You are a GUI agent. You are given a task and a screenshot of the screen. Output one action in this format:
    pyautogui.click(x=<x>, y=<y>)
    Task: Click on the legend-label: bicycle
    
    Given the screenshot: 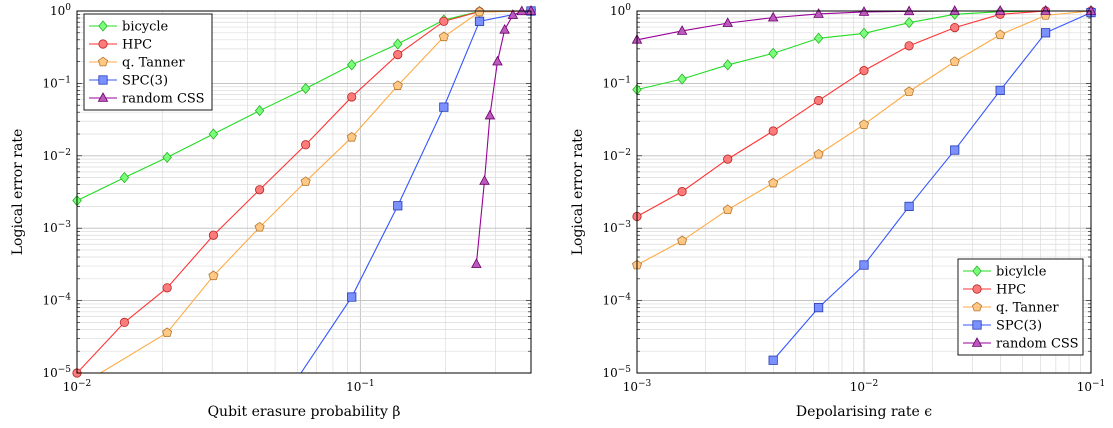 What is the action you would take?
    pyautogui.click(x=145, y=27)
    